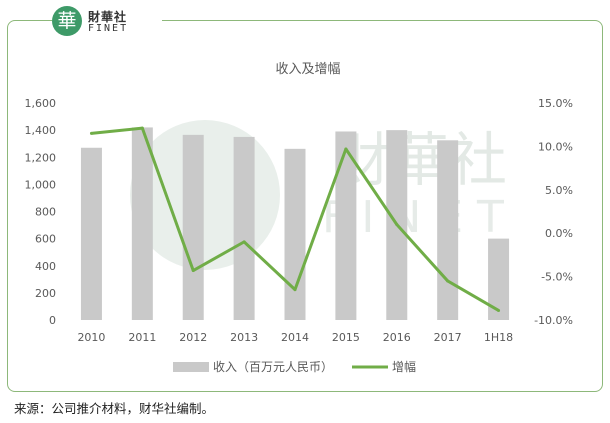 The height and width of the screenshot is (423, 610). Describe the element at coordinates (45, 212) in the screenshot. I see `left-tick-label: 800` at that location.